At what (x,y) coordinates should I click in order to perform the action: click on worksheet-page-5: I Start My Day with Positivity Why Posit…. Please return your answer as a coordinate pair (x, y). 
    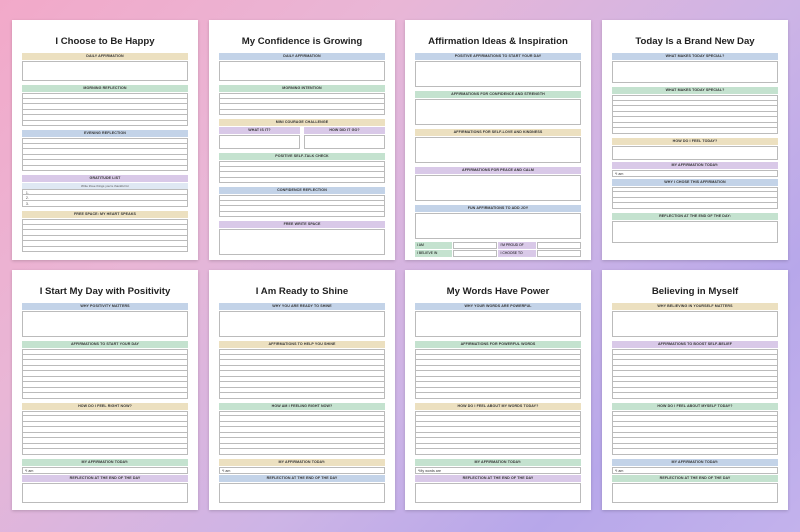
    Looking at the image, I should click on (105, 390).